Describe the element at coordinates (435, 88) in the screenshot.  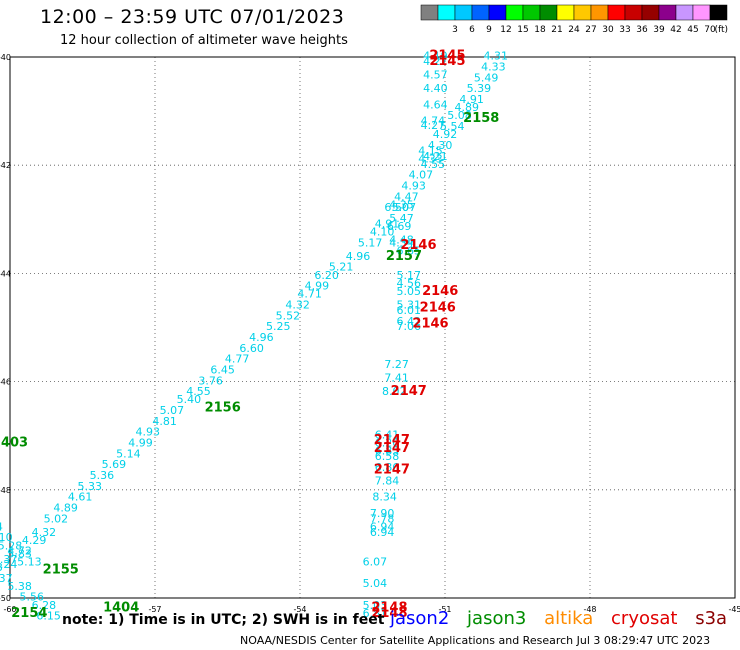
I see `swh-point: 4.40` at that location.